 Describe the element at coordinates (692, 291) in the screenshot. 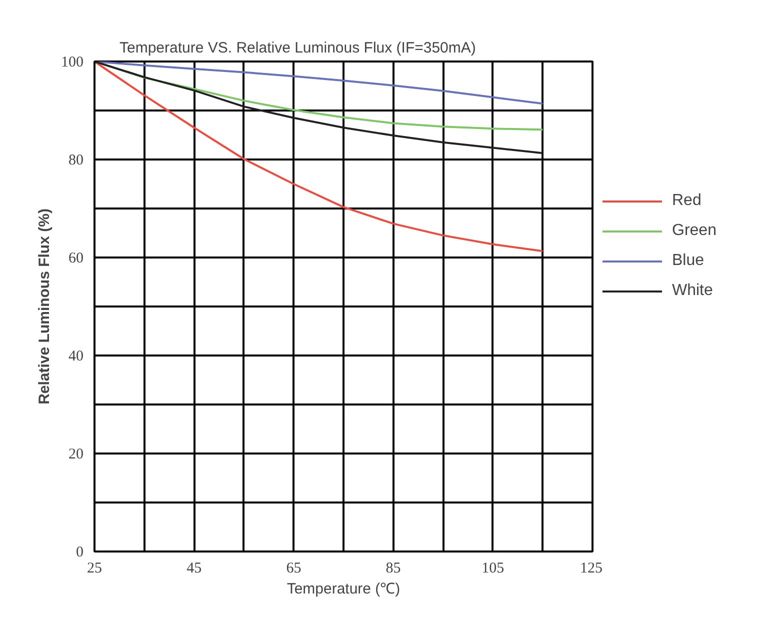

I see `legend-label: White` at that location.